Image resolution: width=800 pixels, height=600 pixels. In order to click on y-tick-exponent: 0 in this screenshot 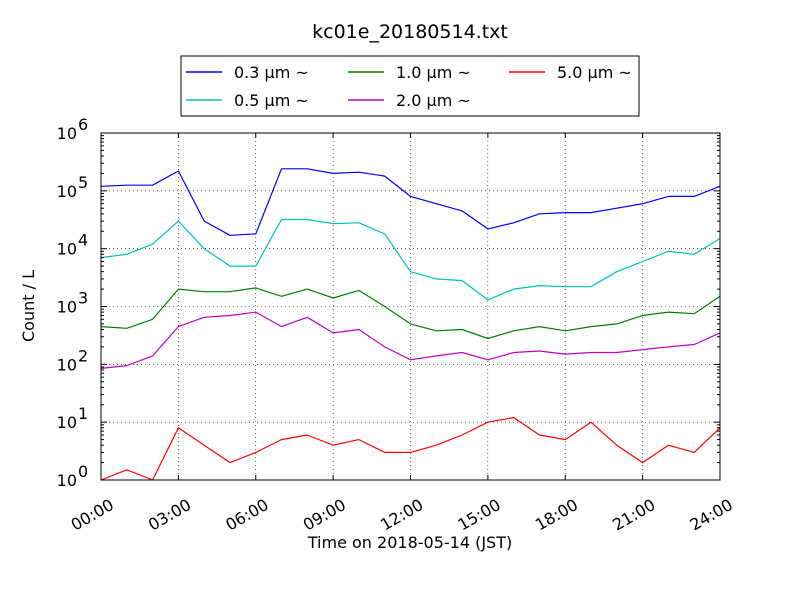, I will do `click(83, 471)`.